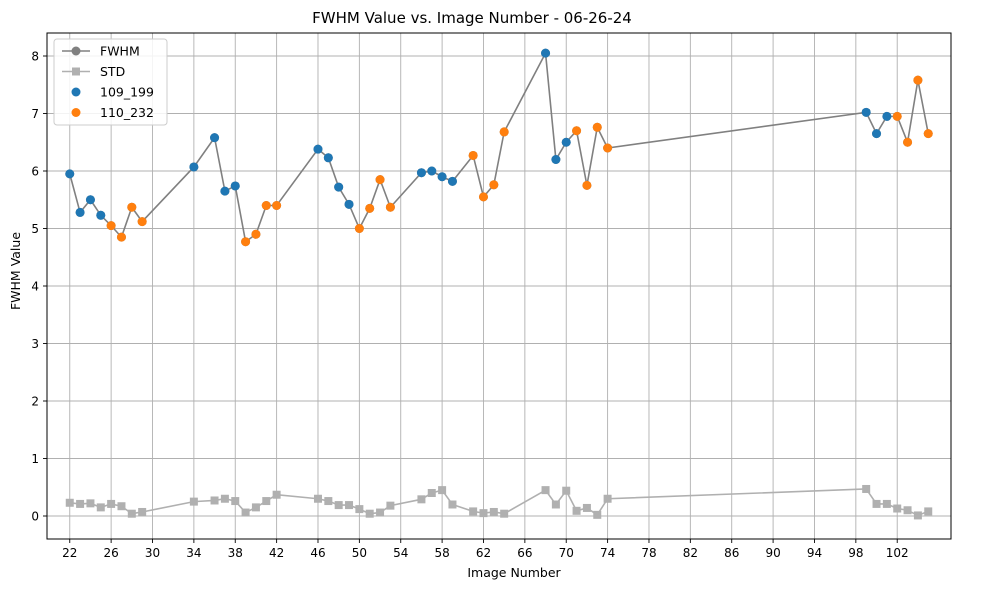  Describe the element at coordinates (483, 553) in the screenshot. I see `x-tick-label: 62` at that location.